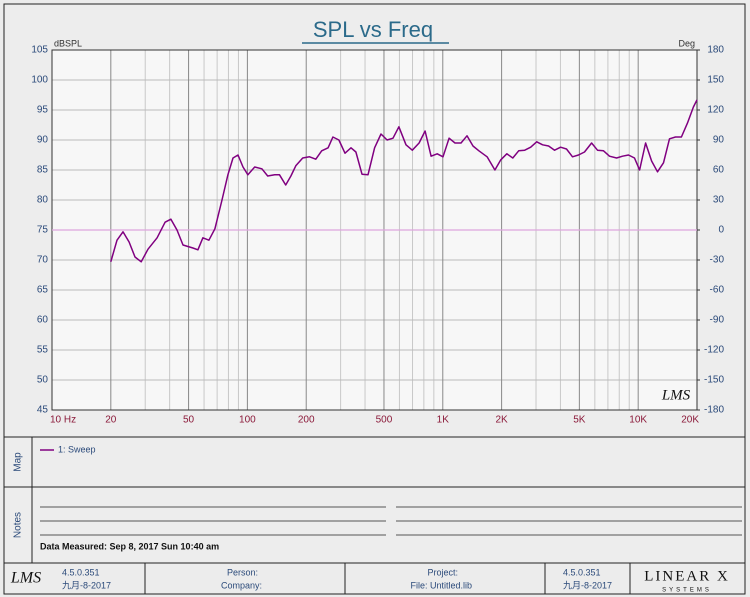 The height and width of the screenshot is (597, 750). What do you see at coordinates (39, 80) in the screenshot?
I see `y-tick-label: 100` at bounding box center [39, 80].